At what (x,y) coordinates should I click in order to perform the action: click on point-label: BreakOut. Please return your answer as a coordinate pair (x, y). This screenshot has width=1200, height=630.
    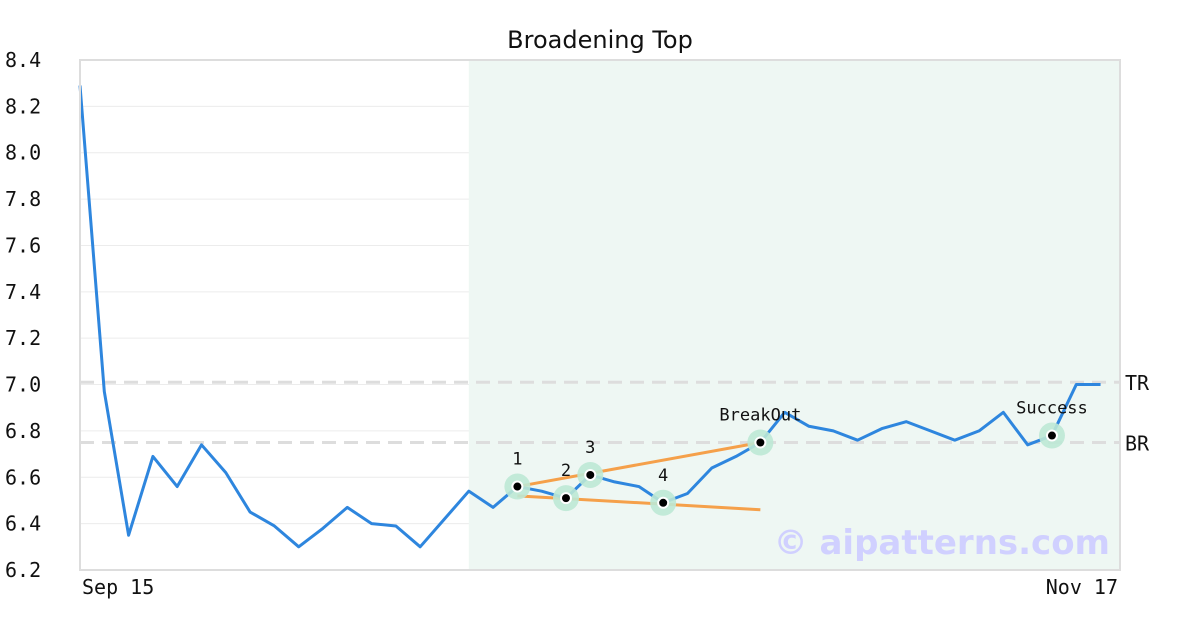
    Looking at the image, I should click on (760, 416).